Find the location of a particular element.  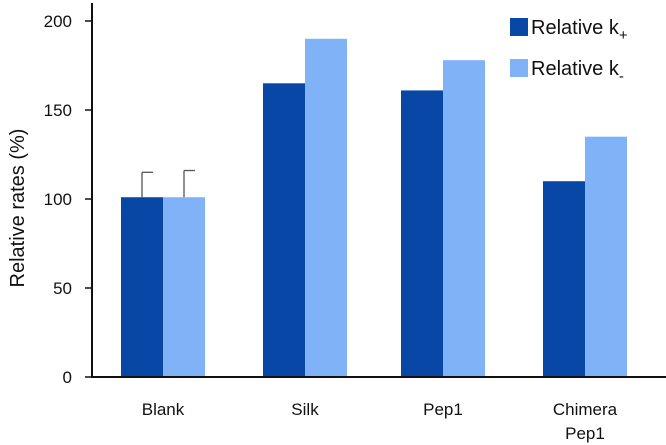

legend-label-0: Relative k+ is located at coordinates (579, 30).